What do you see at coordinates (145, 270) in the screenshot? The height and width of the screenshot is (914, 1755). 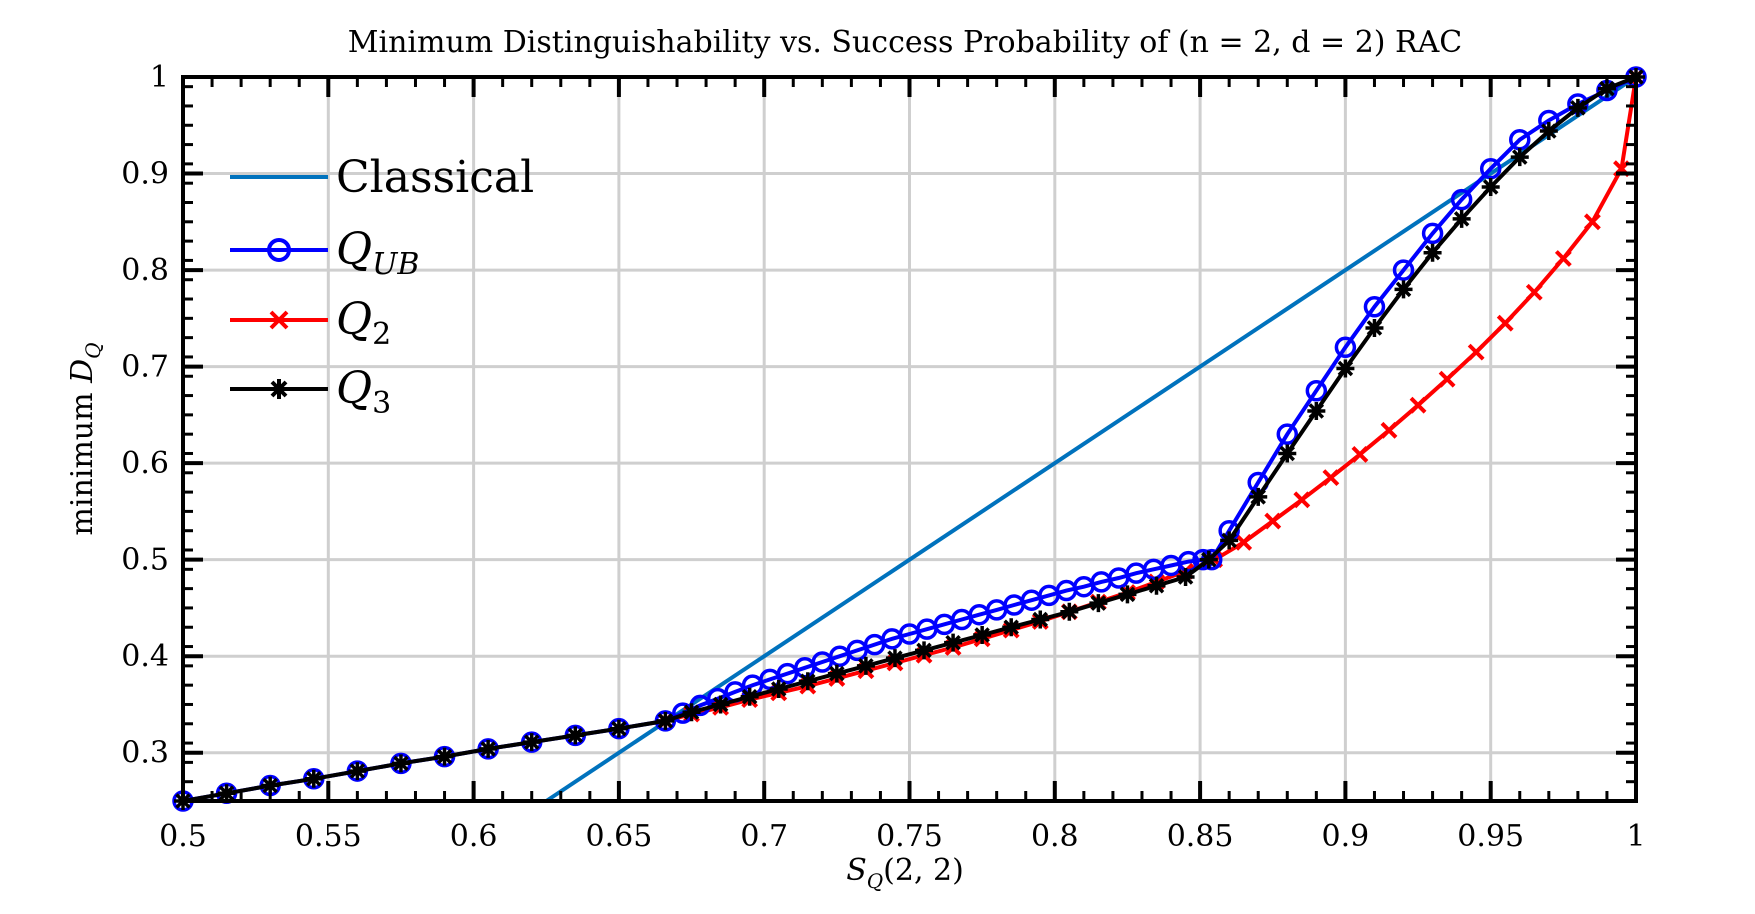 I see `y-tick-label: 0.8` at bounding box center [145, 270].